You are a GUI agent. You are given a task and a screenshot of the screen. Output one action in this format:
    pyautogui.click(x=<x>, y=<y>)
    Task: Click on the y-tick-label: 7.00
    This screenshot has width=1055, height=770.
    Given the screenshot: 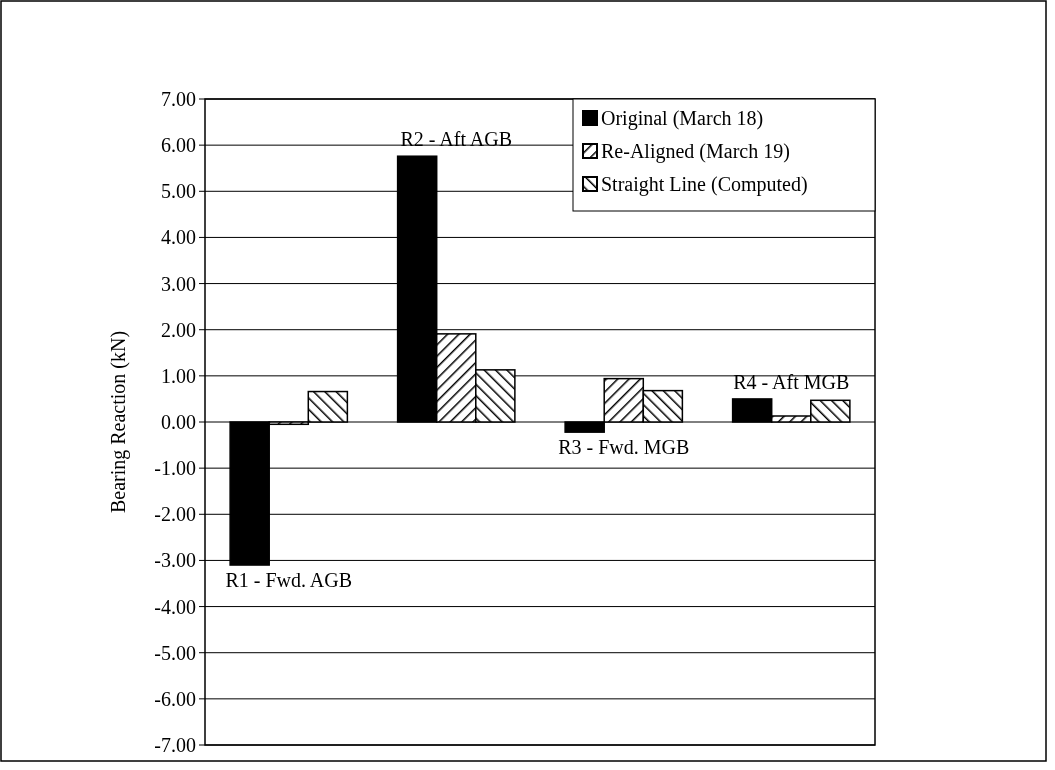 What is the action you would take?
    pyautogui.click(x=178, y=99)
    